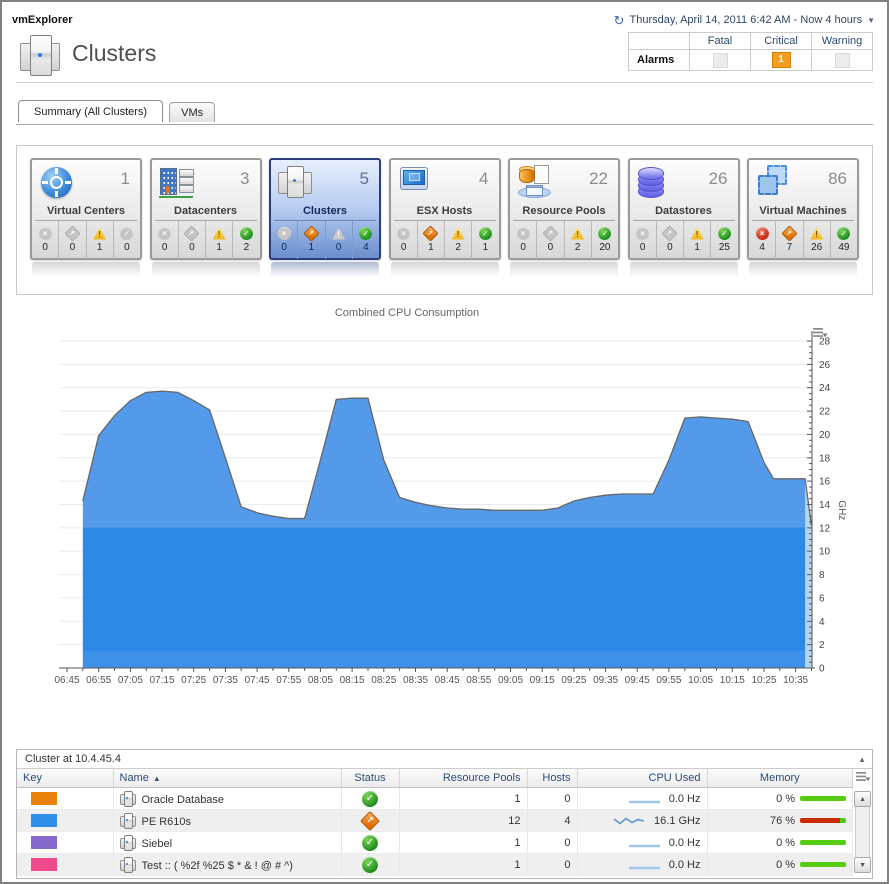  I want to click on tile-status-critical: ↗ 7, so click(788, 240).